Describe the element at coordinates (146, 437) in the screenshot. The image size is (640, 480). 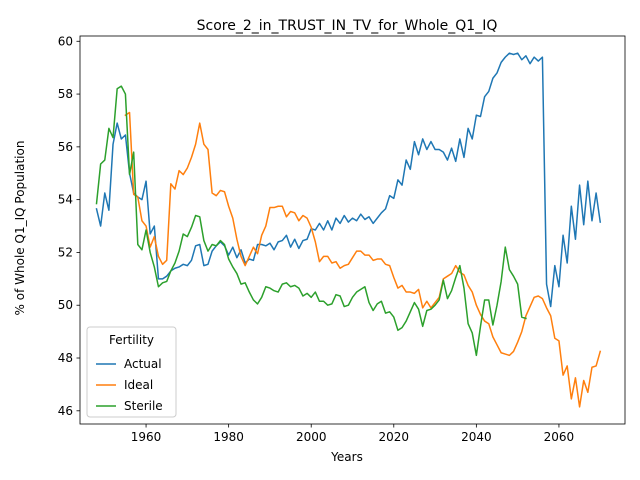
I see `x-tick-label: 1960` at that location.